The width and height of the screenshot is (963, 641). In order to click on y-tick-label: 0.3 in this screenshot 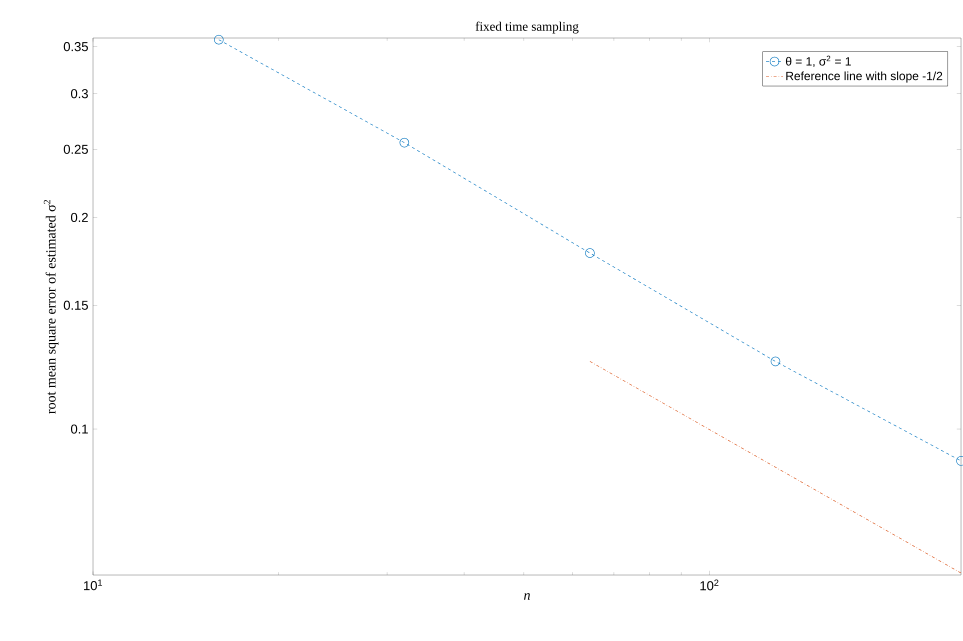, I will do `click(79, 93)`.